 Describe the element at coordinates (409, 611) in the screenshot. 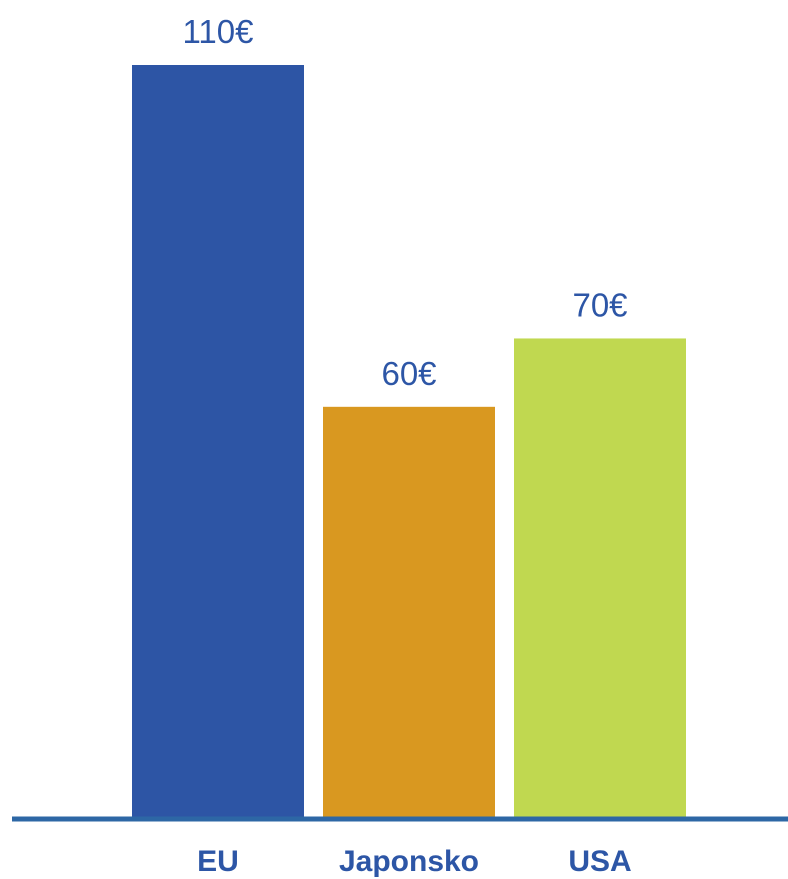

I see `bar-japonsko` at that location.